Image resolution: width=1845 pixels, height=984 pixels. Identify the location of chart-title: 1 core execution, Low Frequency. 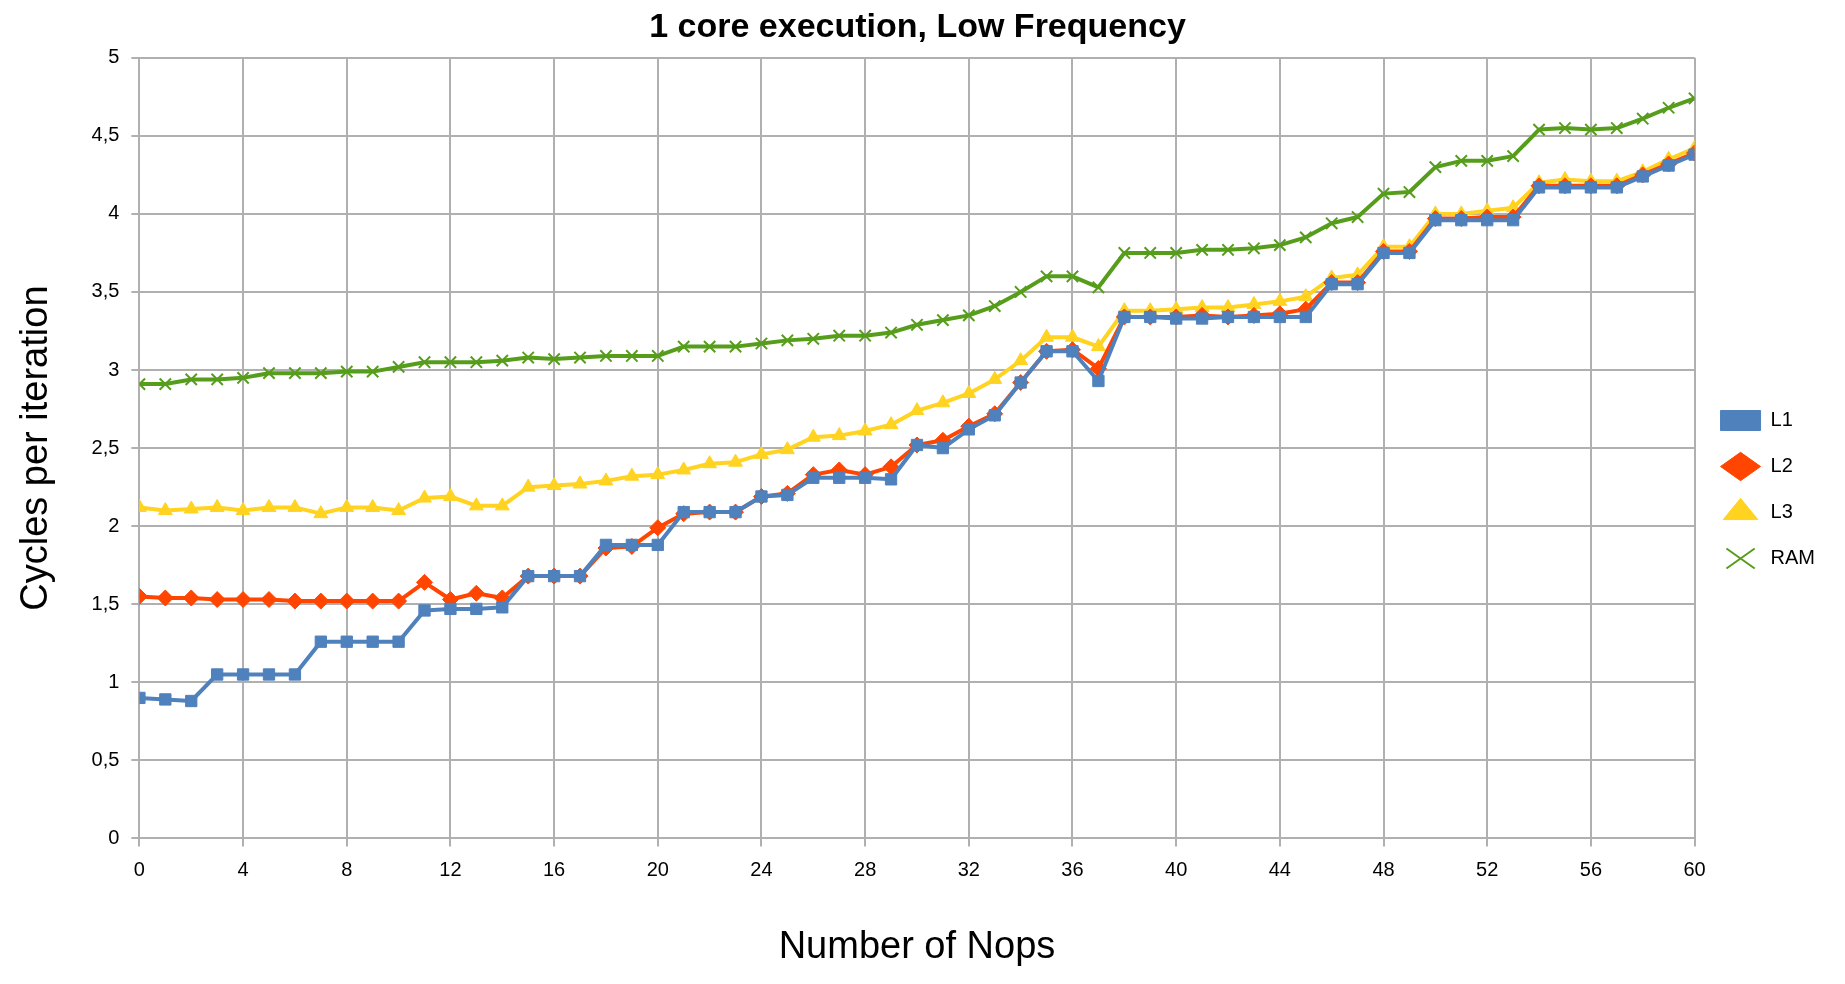
(917, 24).